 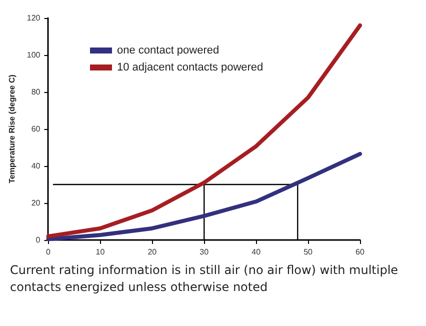 I want to click on legend-label: one contact powered, so click(x=168, y=50).